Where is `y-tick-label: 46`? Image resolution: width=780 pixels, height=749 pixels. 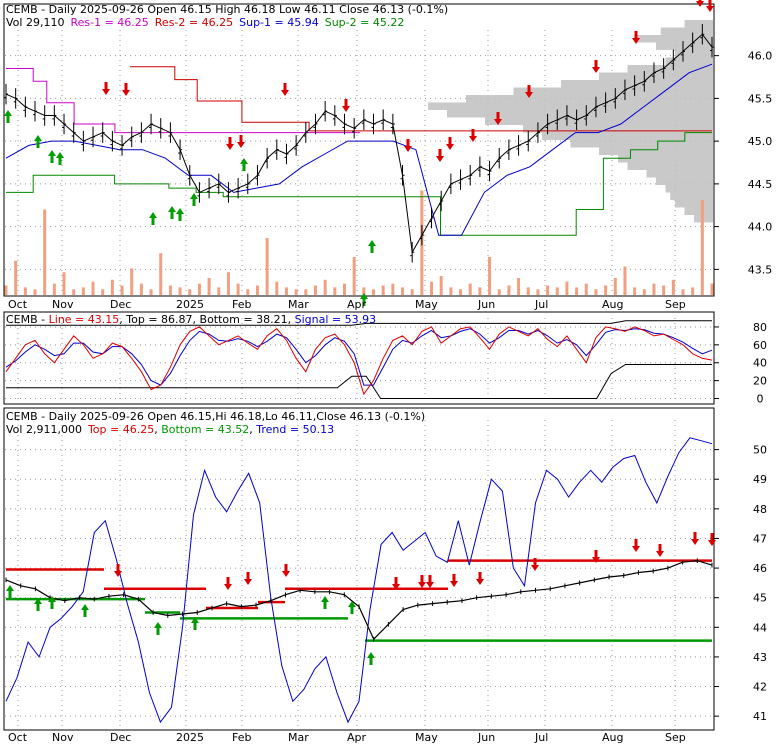 y-tick-label: 46 is located at coordinates (760, 568).